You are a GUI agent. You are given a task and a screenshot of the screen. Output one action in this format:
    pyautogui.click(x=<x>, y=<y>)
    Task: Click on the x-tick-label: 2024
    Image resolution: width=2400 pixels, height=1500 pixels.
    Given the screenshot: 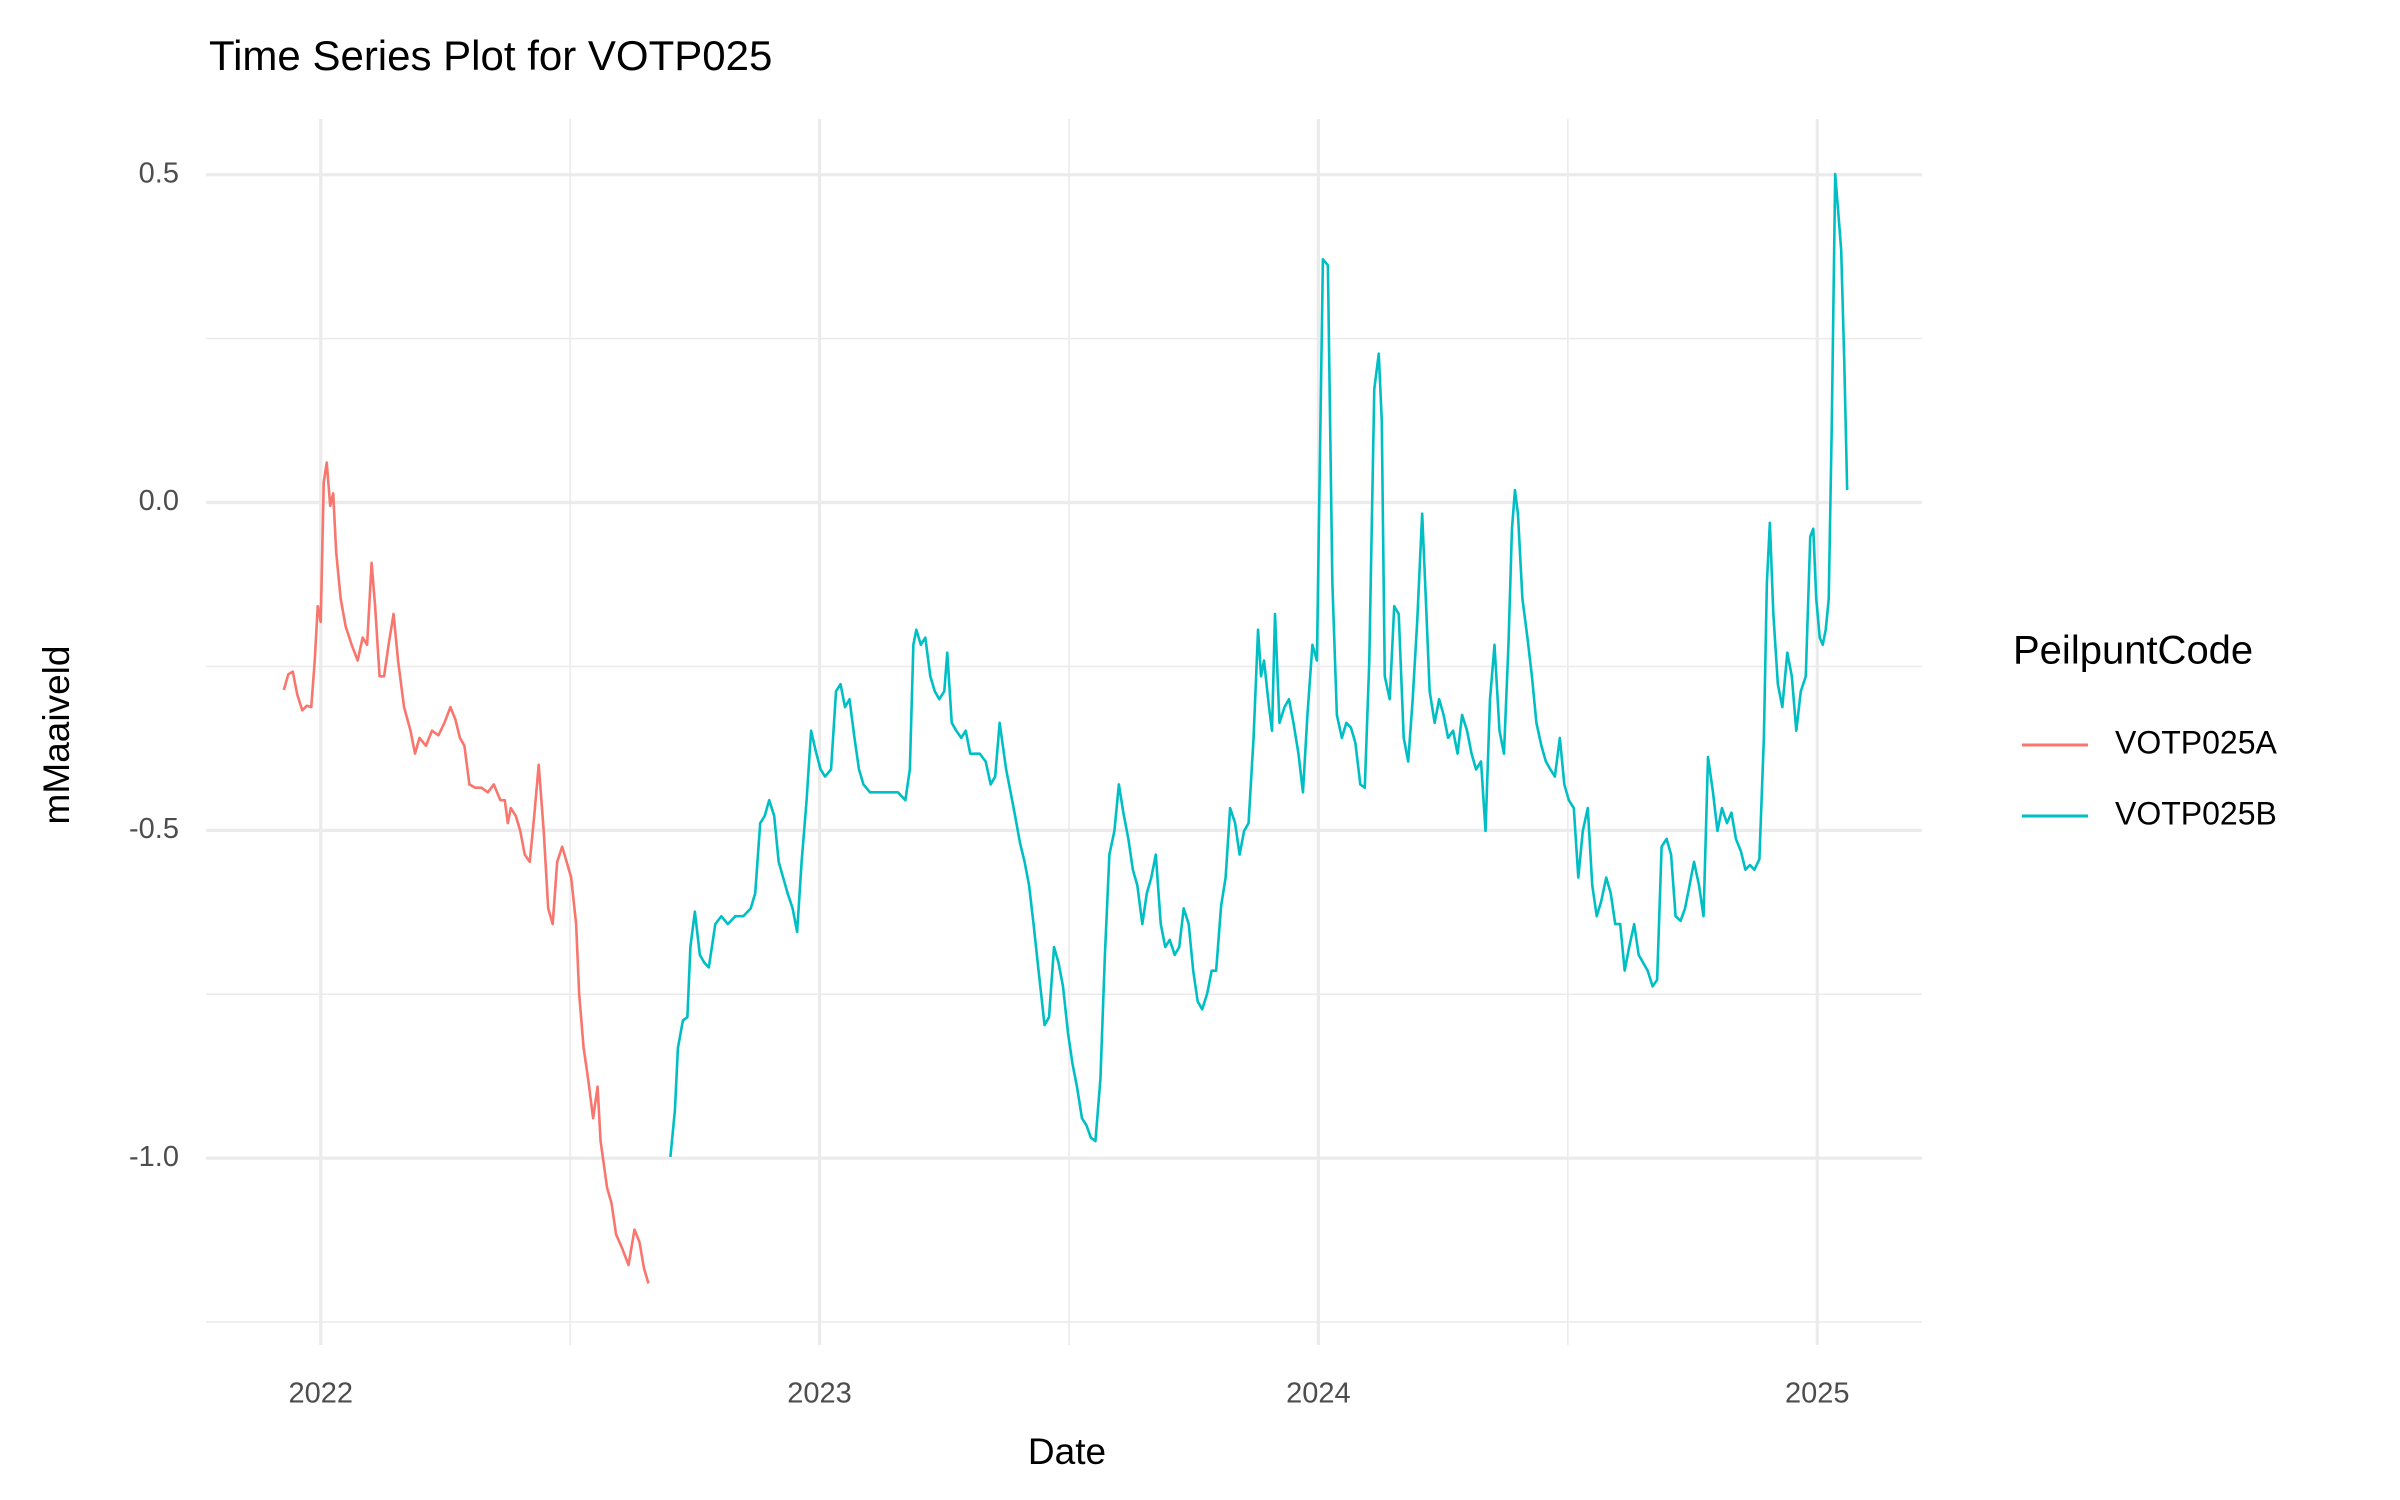 What is the action you would take?
    pyautogui.click(x=1318, y=1394)
    